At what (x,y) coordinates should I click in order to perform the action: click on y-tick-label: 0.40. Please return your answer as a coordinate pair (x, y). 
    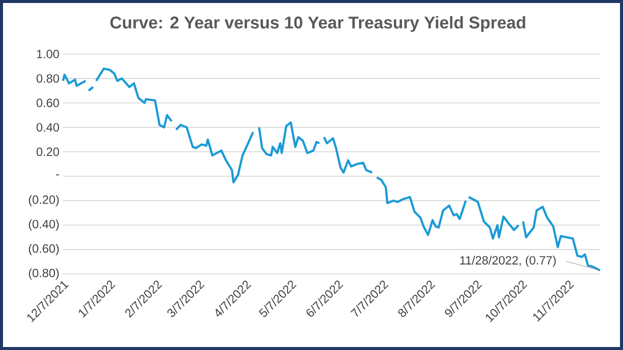
    Looking at the image, I should click on (48, 127).